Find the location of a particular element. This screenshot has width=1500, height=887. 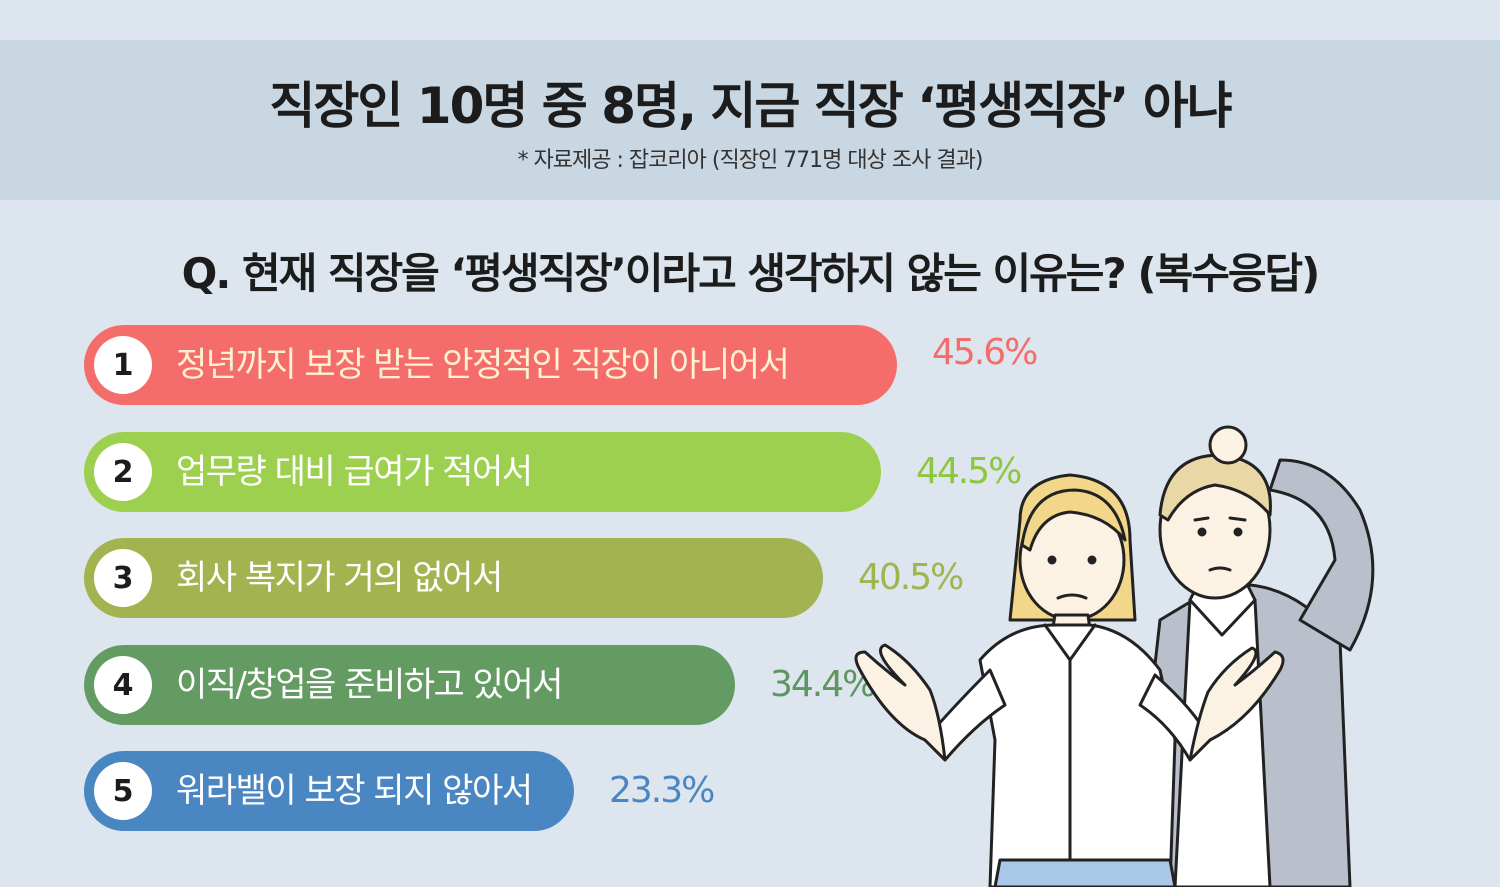

bar-category-label: 정년까지 보장 받는 안정적인 직장이 아니어서 is located at coordinates (483, 365).